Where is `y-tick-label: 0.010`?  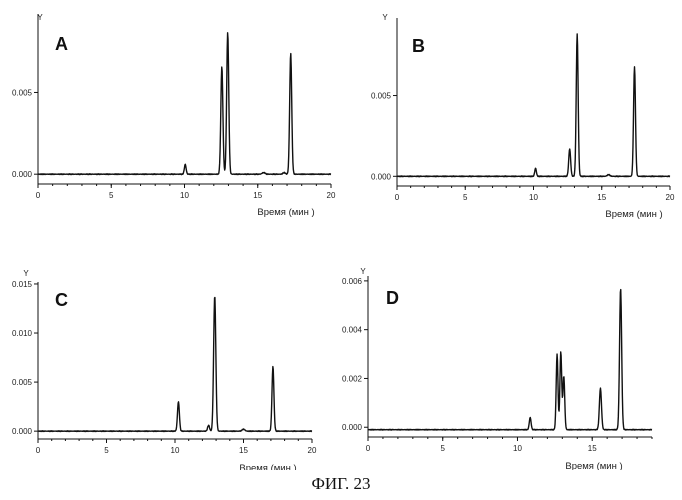
y-tick-label: 0.010 is located at coordinates (22, 333).